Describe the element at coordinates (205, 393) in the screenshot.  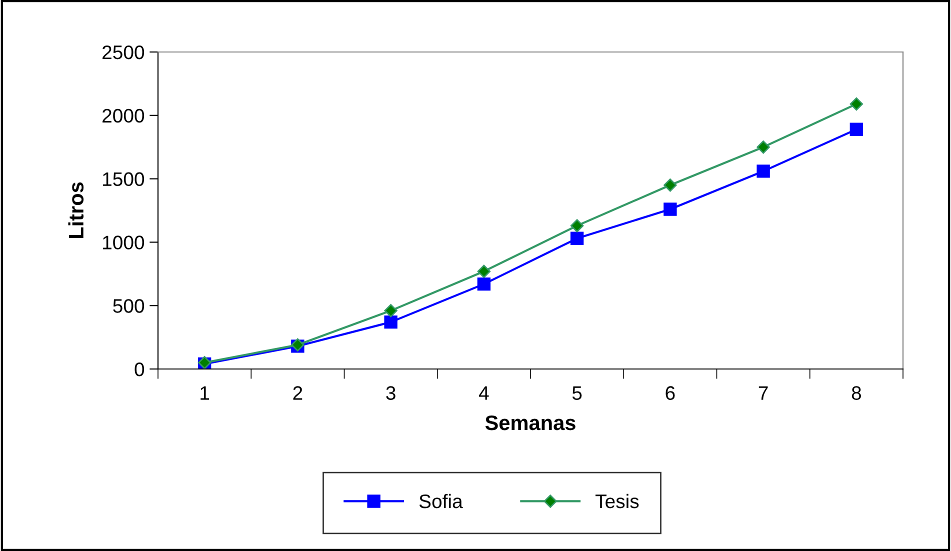
I see `x-tick-label: 1` at that location.